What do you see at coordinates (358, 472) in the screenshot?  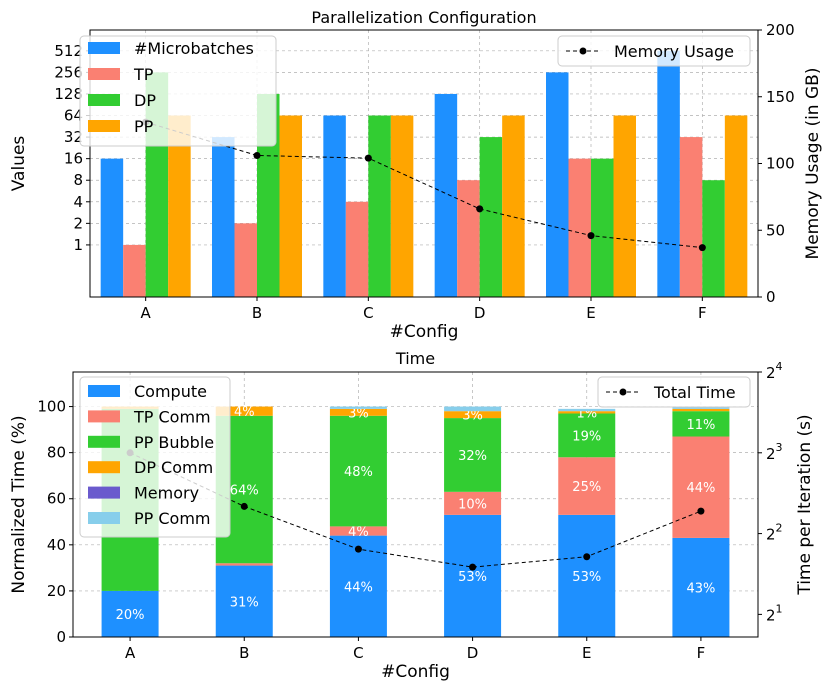 I see `bar-value-label: 48%` at bounding box center [358, 472].